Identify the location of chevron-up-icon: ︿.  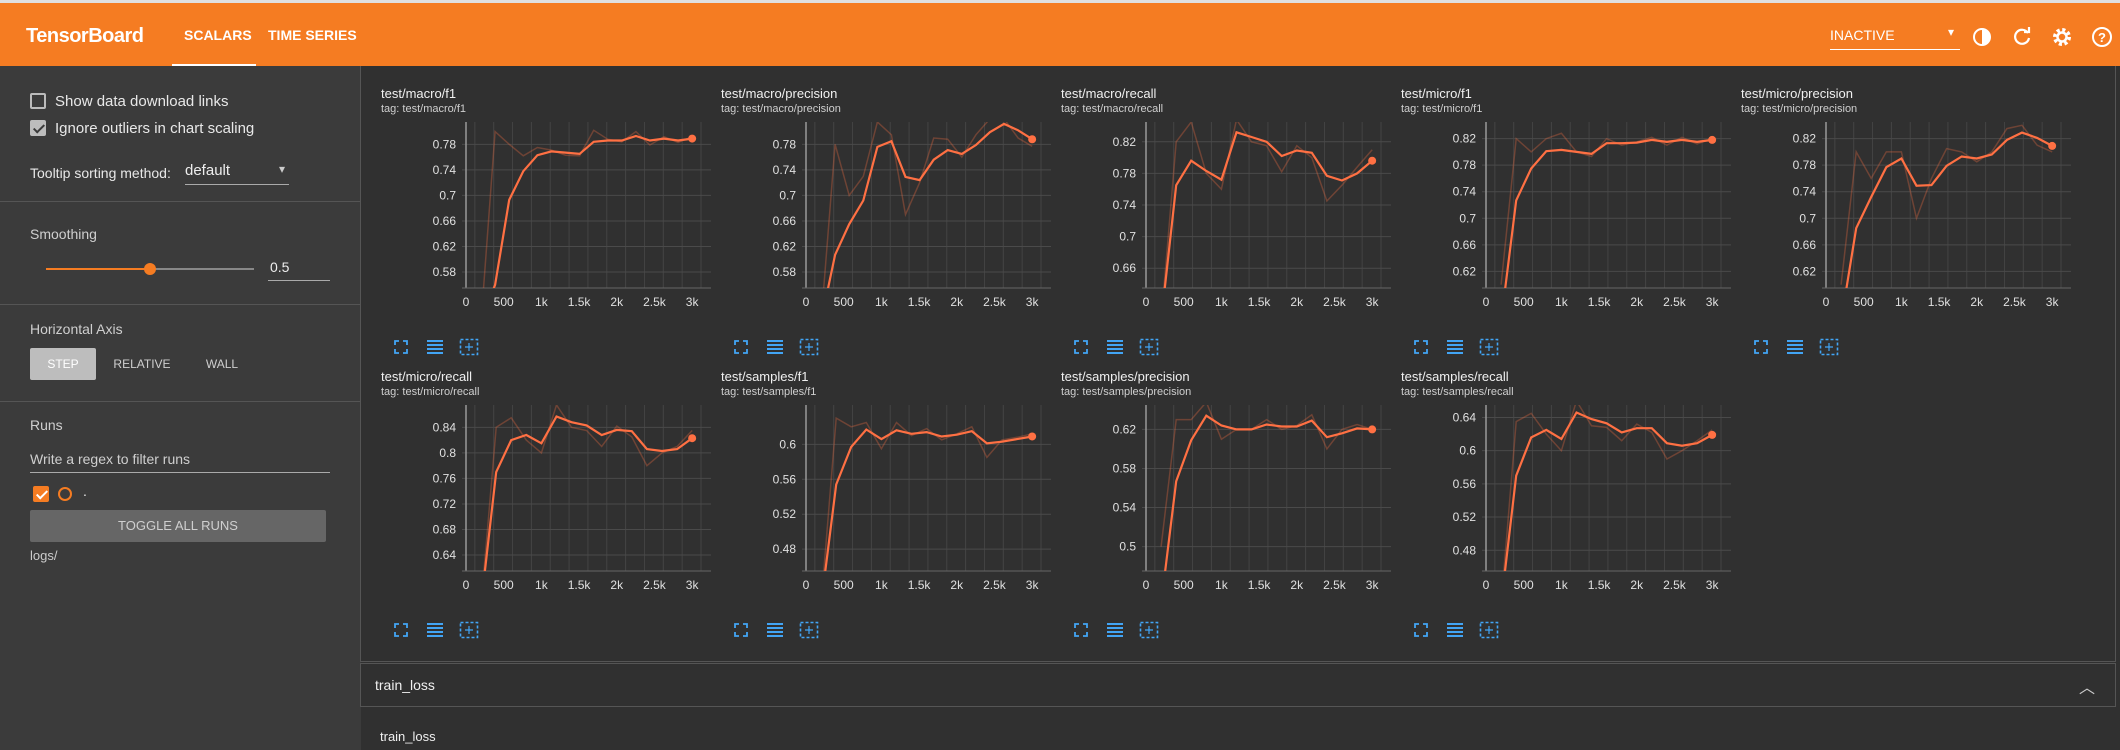
(2086, 688).